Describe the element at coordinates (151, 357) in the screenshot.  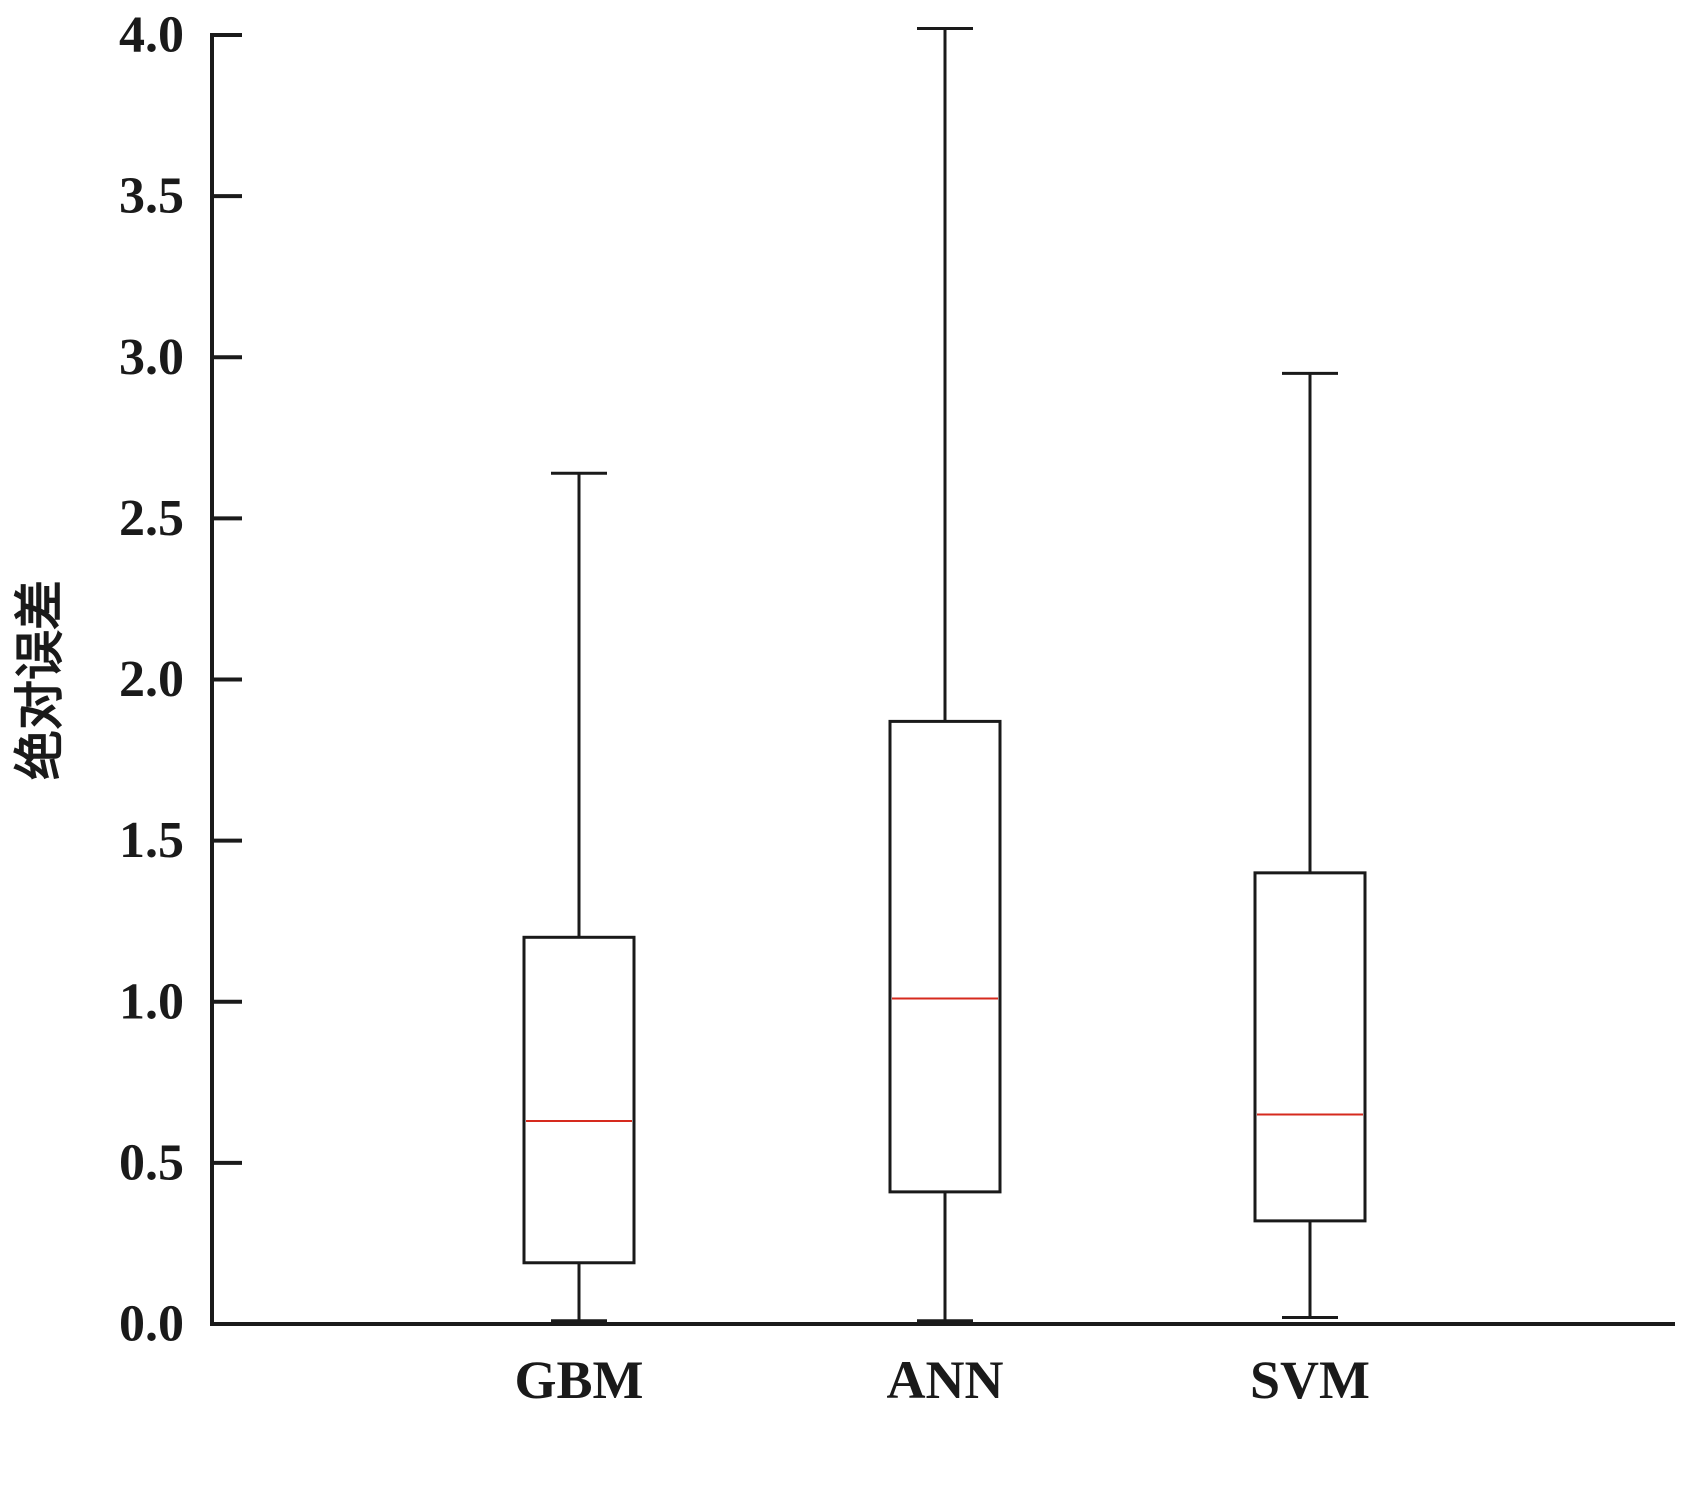
I see `y-tick-label: 3.0` at that location.